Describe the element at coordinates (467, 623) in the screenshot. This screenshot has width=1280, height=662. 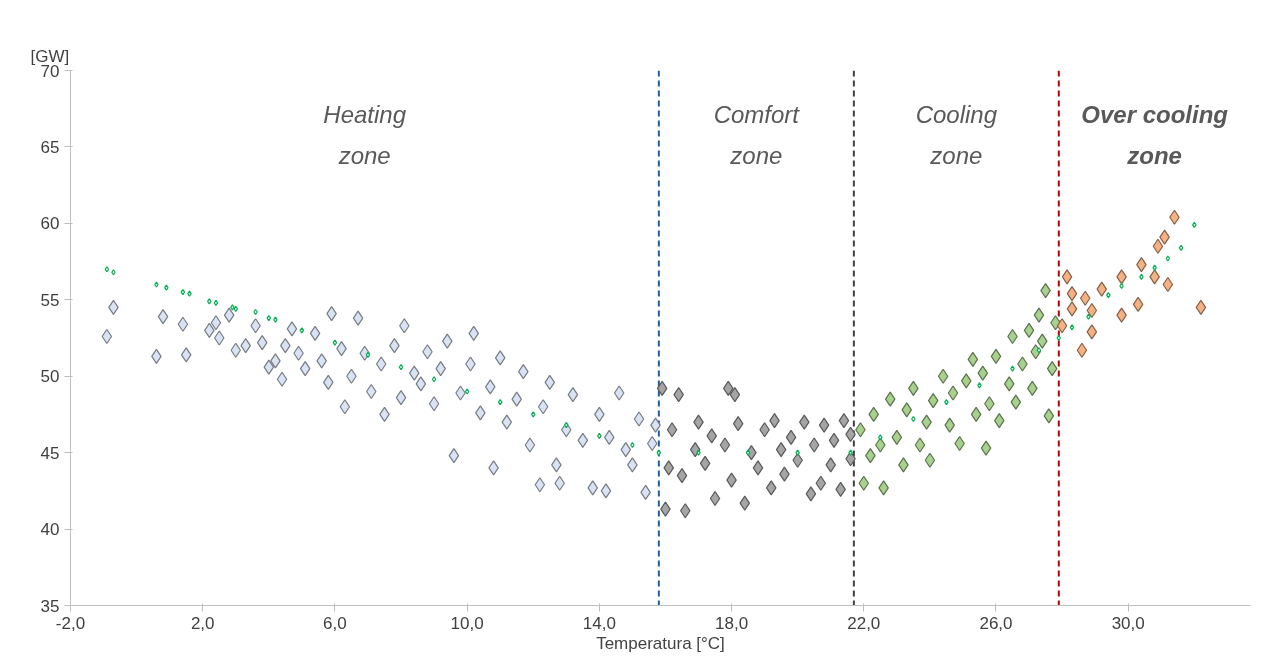
I see `x-tick-label: 10,0` at that location.